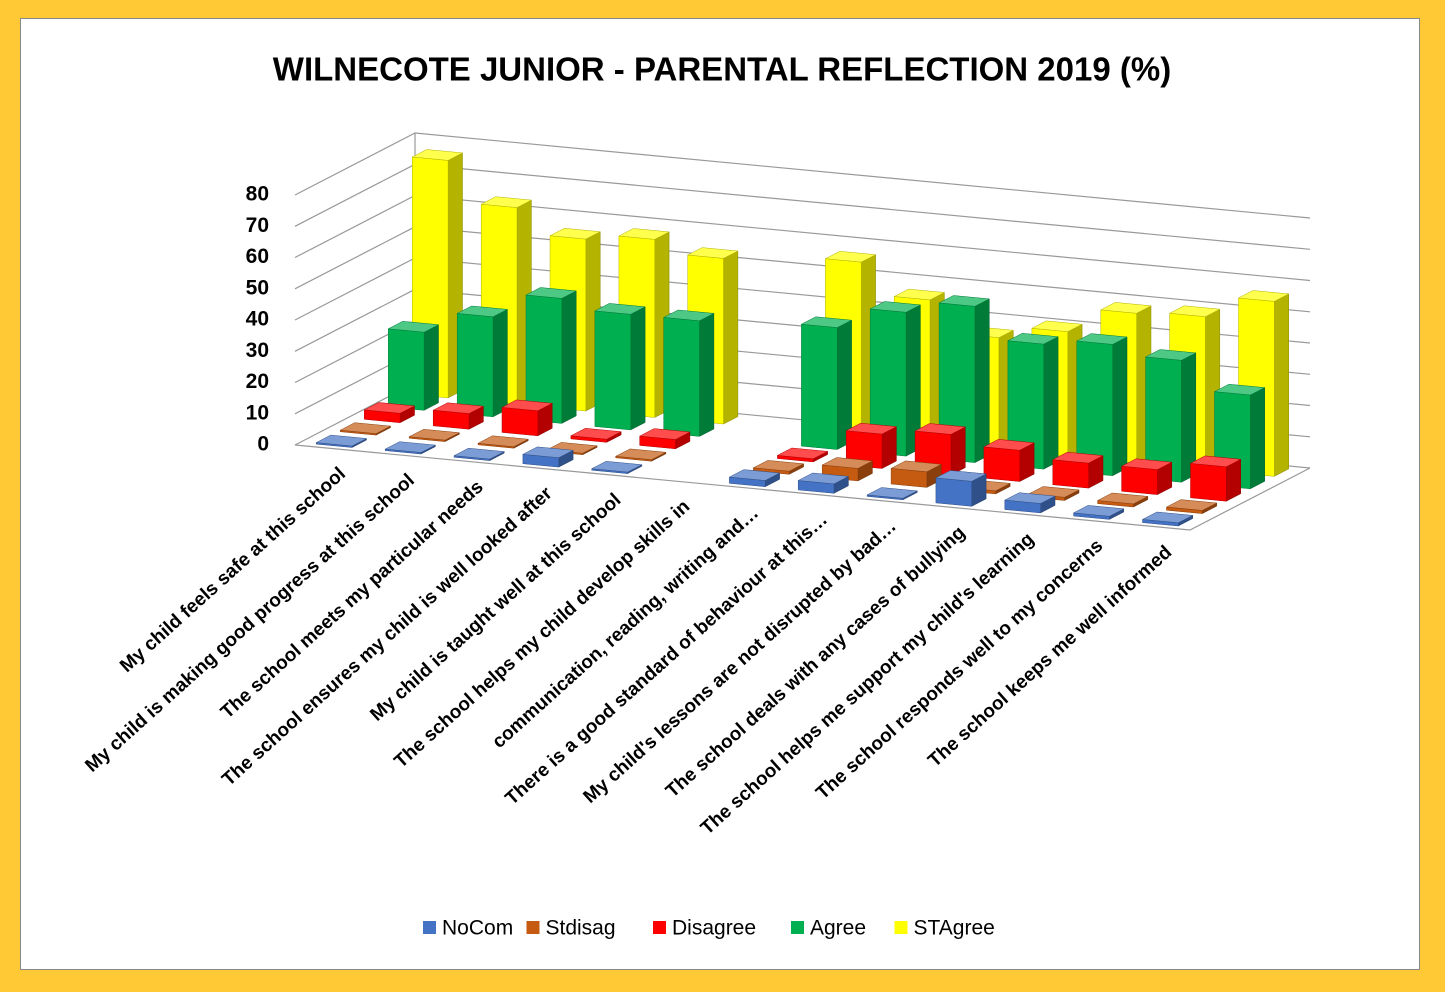 This screenshot has height=992, width=1445. What do you see at coordinates (954, 928) in the screenshot?
I see `legend-label: STAgree` at bounding box center [954, 928].